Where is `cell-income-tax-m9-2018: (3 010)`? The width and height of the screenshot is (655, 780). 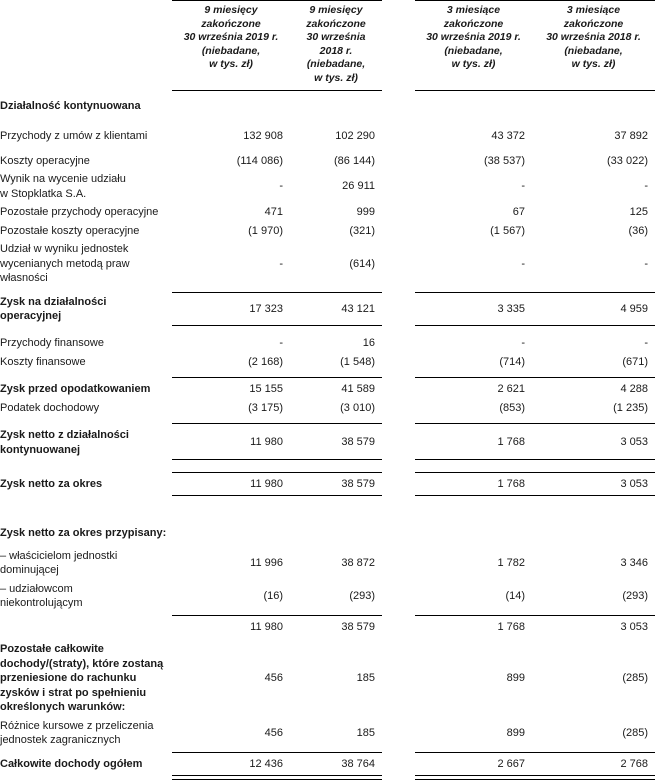
cell-income-tax-m9-2018: (3 010) is located at coordinates (357, 407).